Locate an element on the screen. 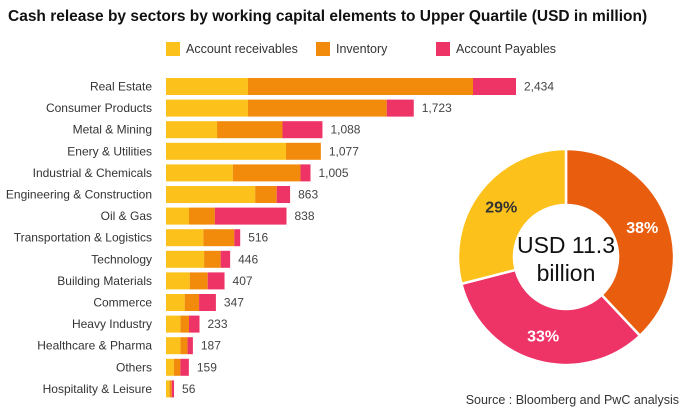 This screenshot has width=691, height=411. donut-slice-inventory is located at coordinates (620, 242).